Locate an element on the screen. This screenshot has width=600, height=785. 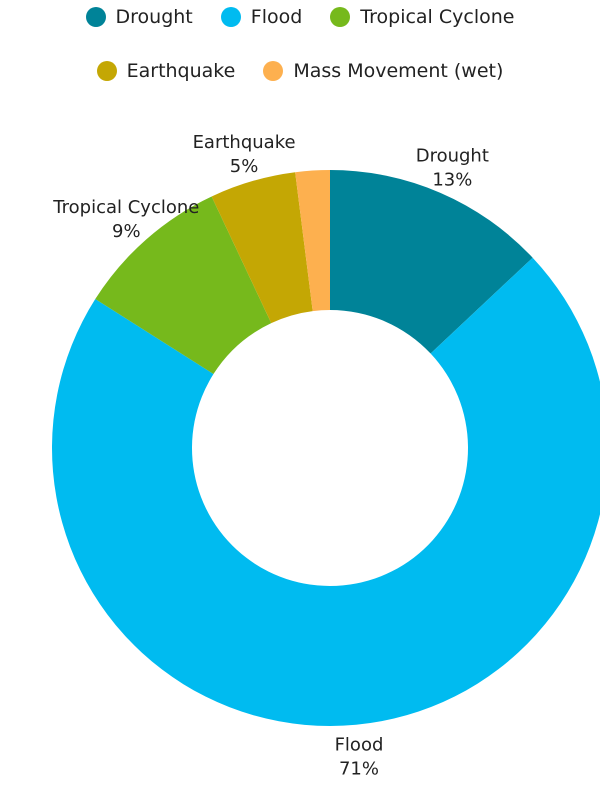
slice-label-earthquake: Earthquake 5% is located at coordinates (244, 154).